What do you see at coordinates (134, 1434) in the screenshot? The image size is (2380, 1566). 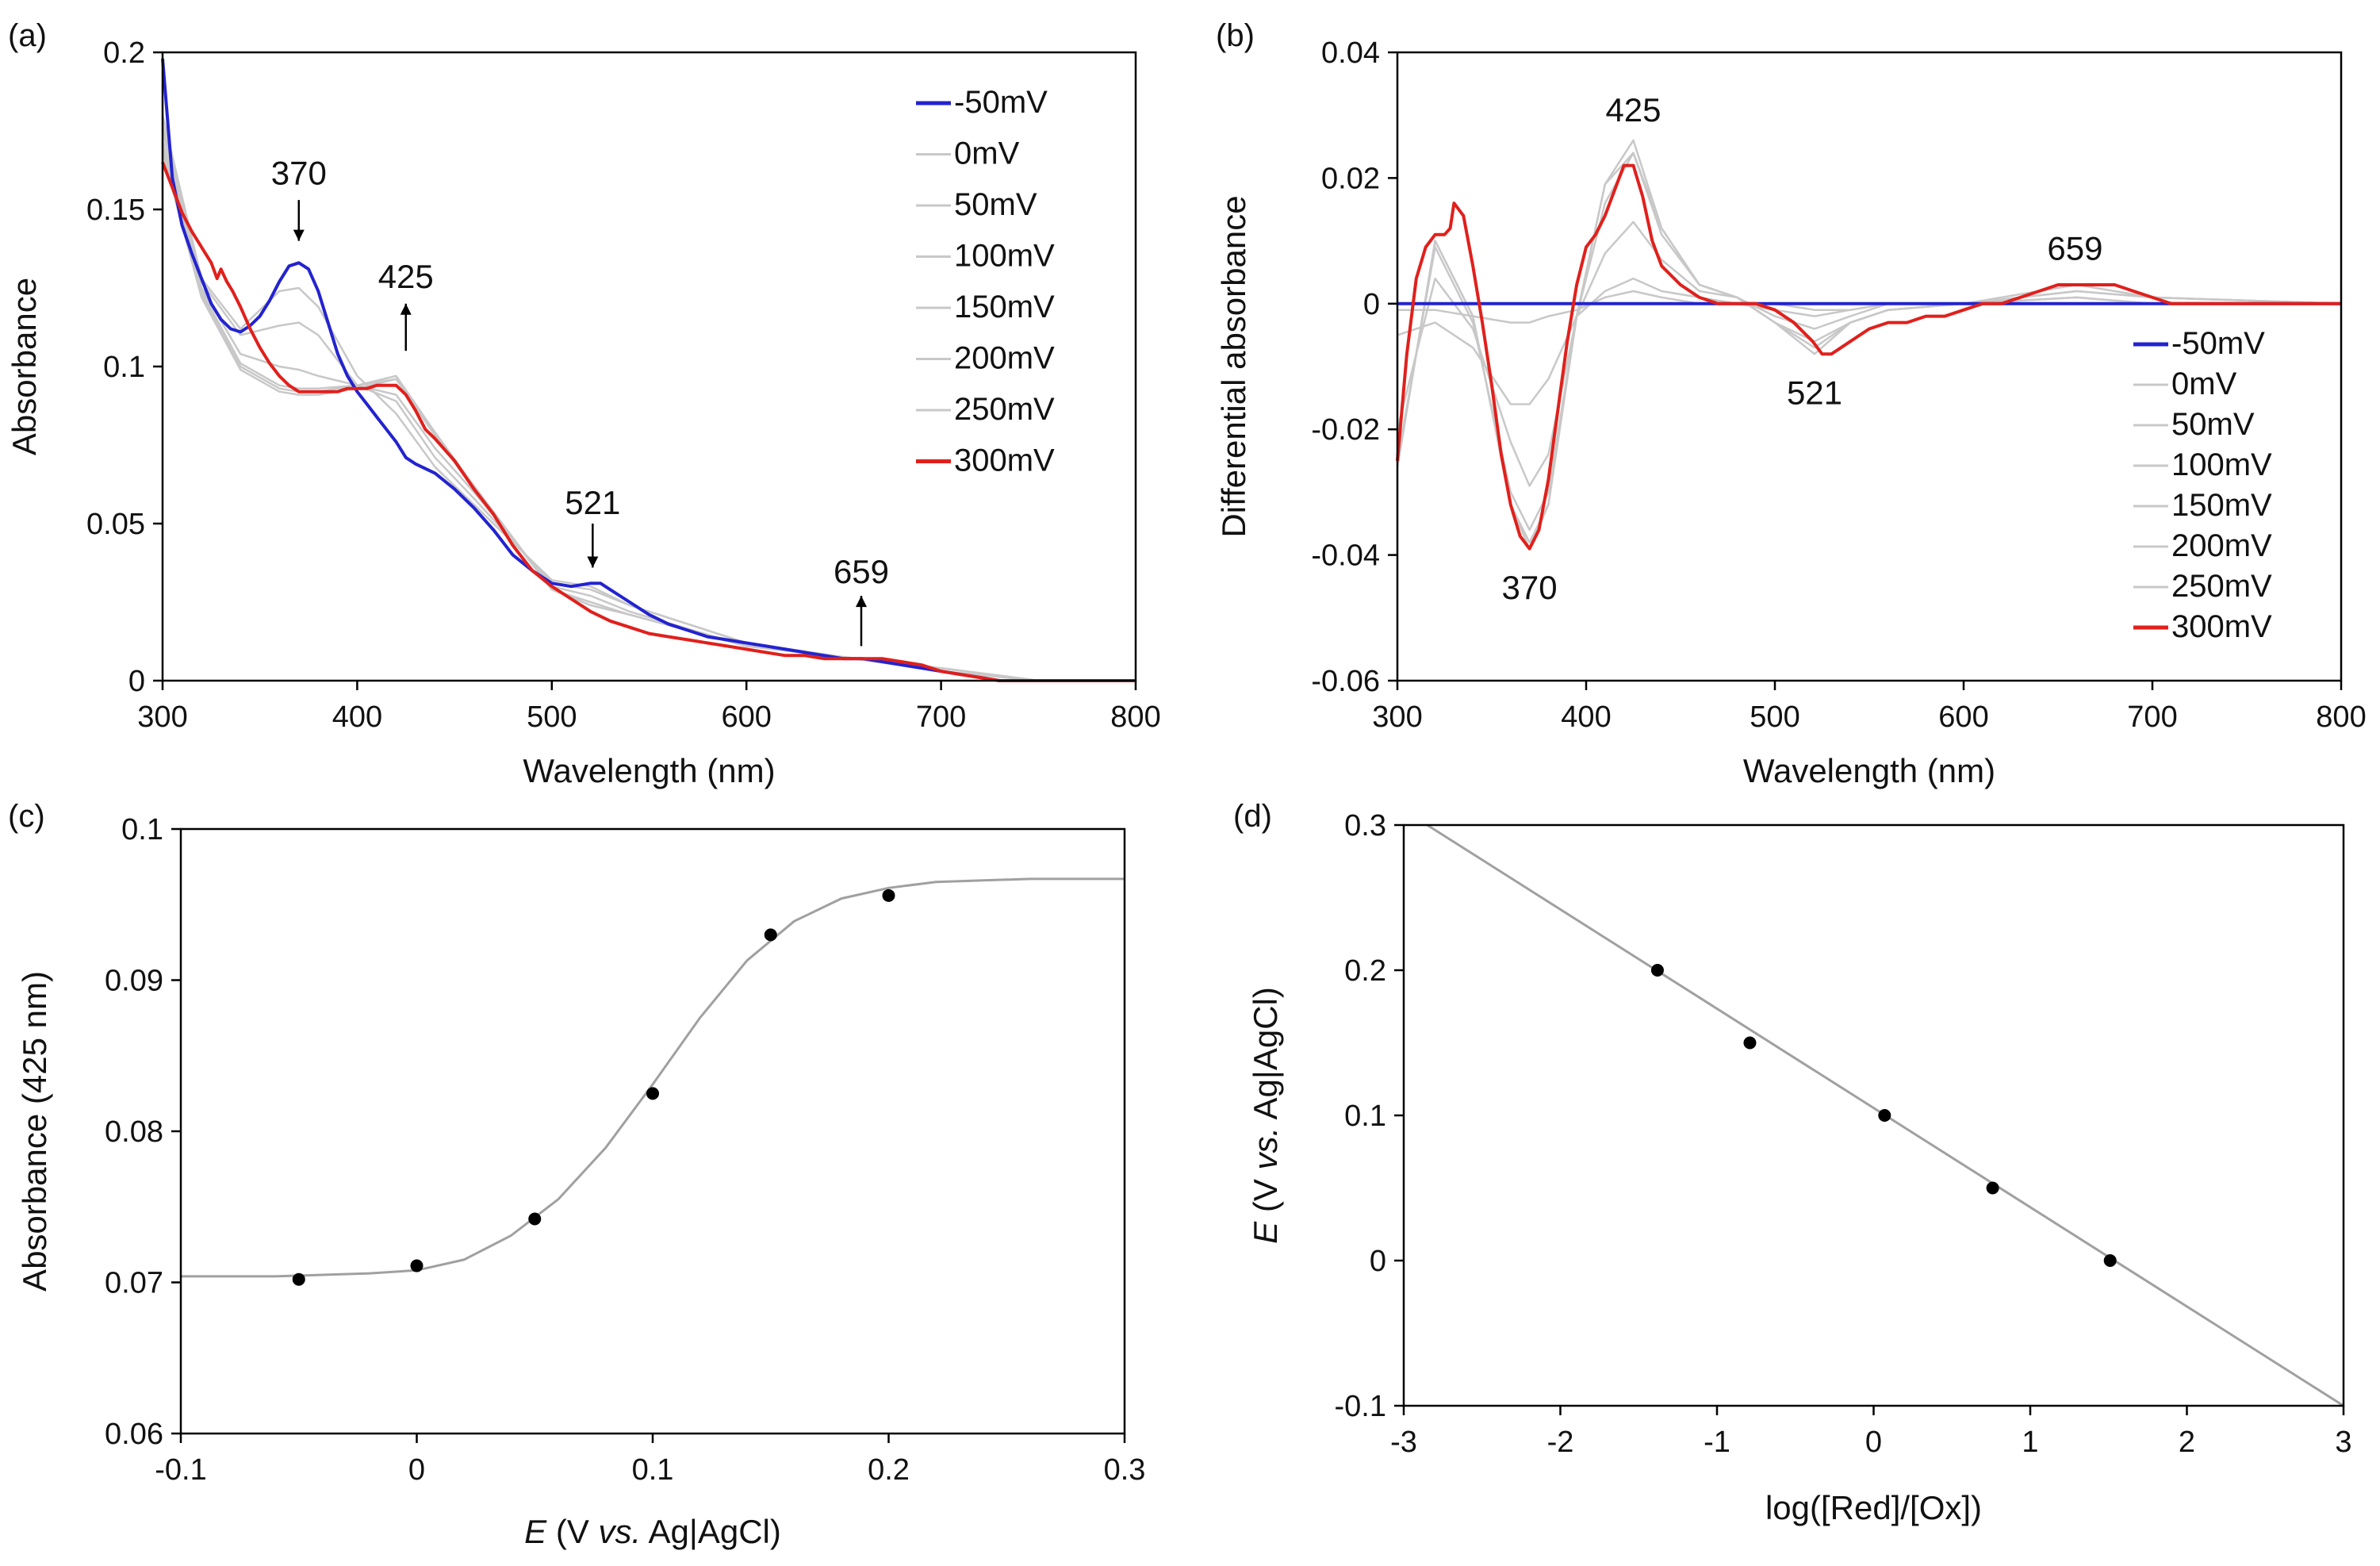 I see `y-tick-label: 0.06` at bounding box center [134, 1434].